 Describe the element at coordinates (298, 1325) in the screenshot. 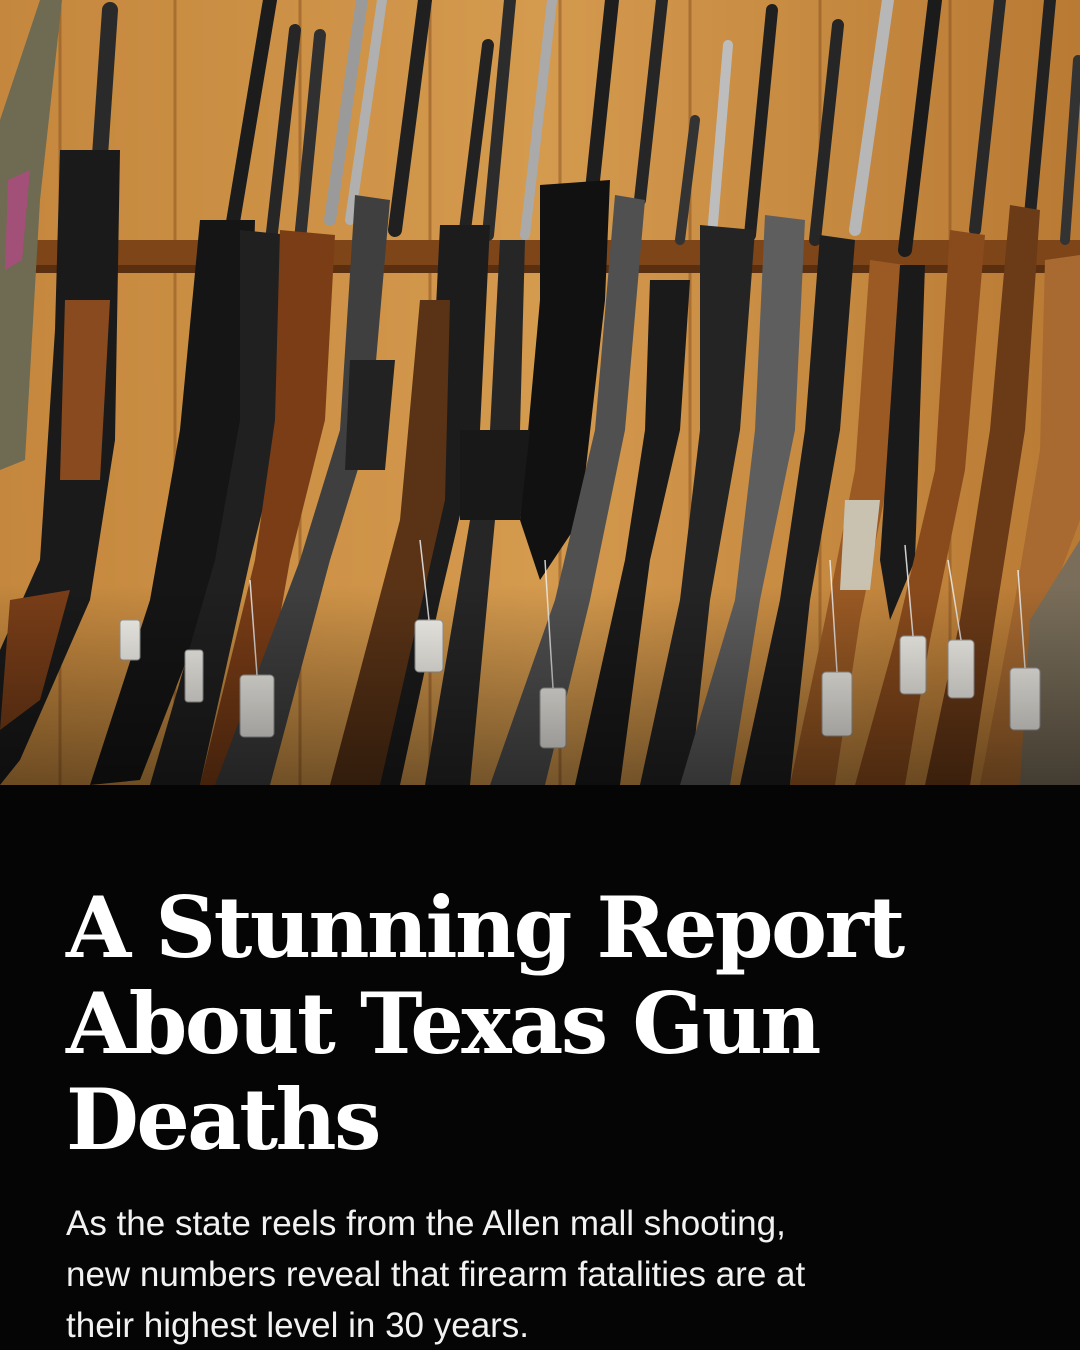

I see `dek-line-3: their highest level in 30 years.` at that location.